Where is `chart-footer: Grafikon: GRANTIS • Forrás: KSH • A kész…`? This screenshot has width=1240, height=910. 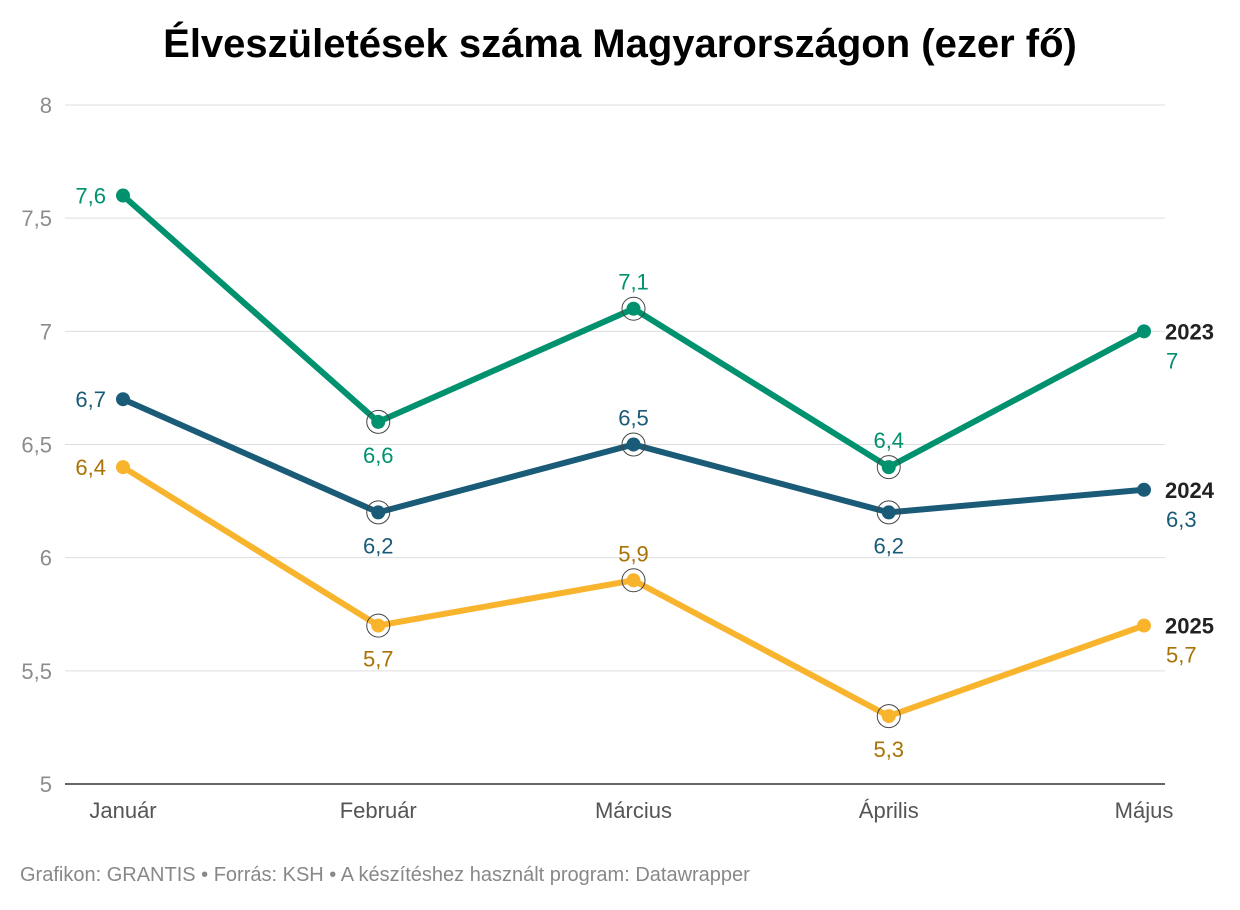
chart-footer: Grafikon: GRANTIS • Forrás: KSH • A kész… is located at coordinates (385, 875).